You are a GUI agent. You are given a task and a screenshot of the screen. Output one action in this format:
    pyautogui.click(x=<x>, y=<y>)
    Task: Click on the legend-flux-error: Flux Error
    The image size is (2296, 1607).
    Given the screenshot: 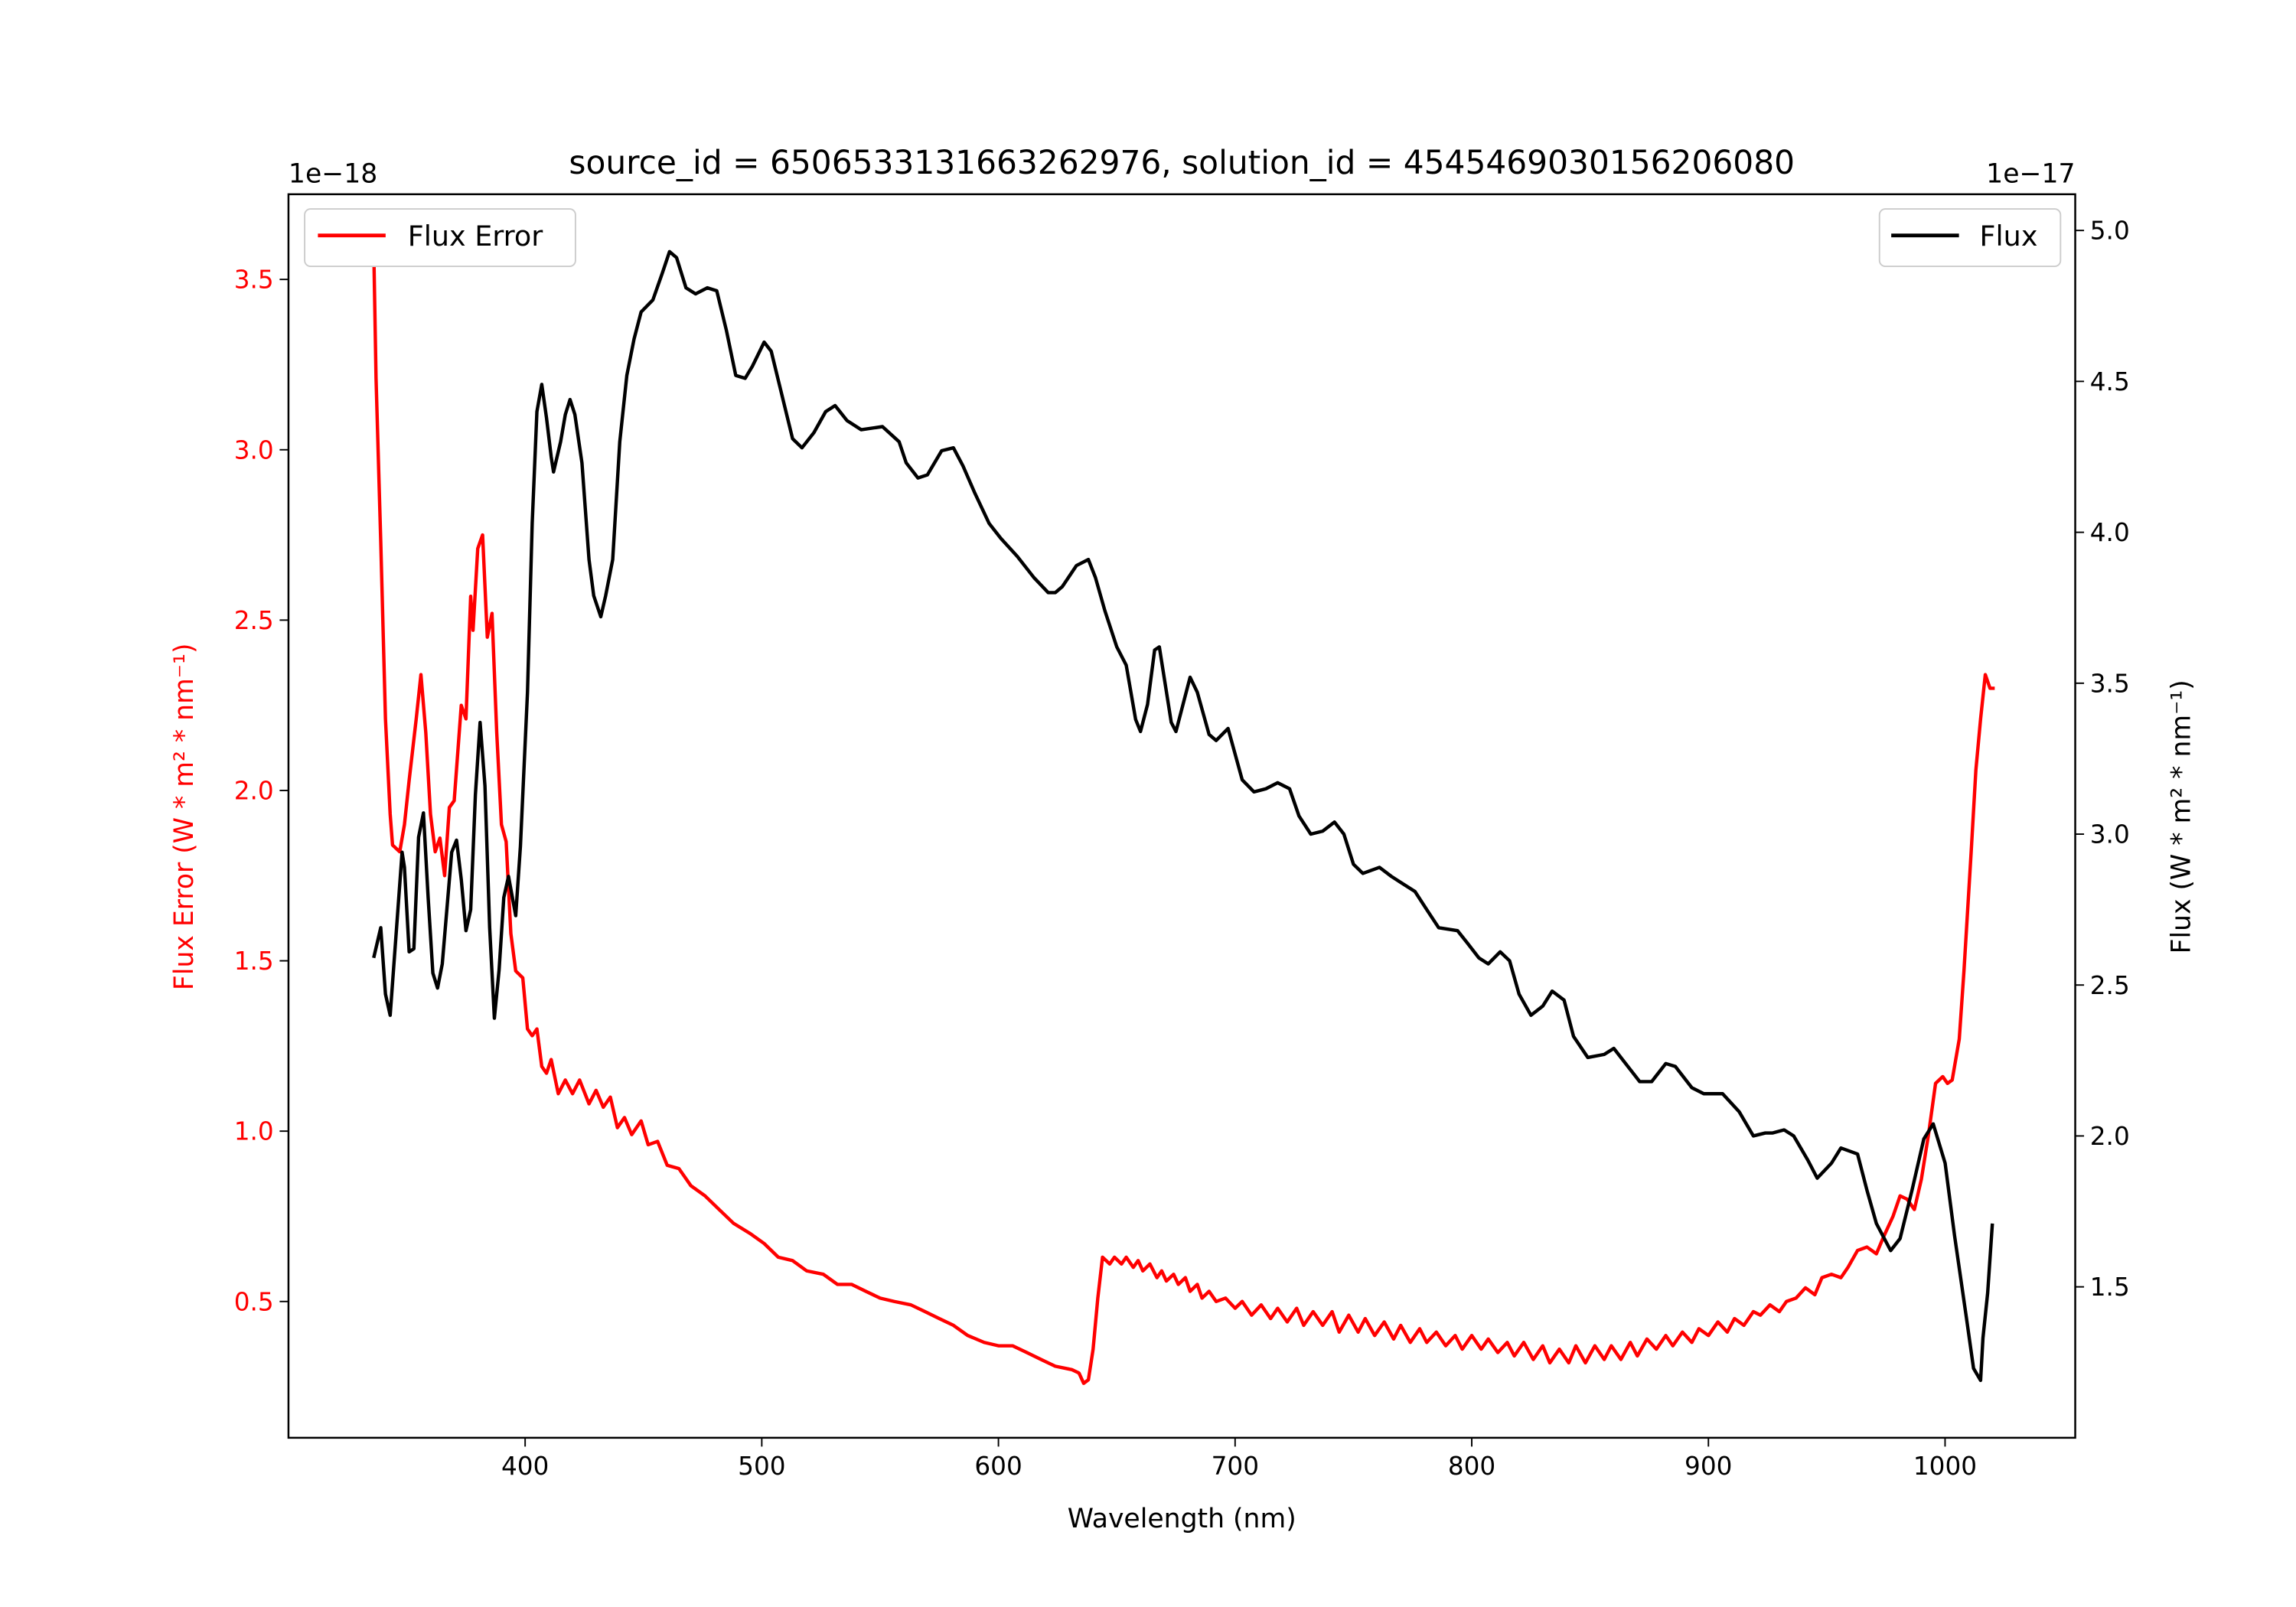 What is the action you would take?
    pyautogui.click(x=440, y=238)
    